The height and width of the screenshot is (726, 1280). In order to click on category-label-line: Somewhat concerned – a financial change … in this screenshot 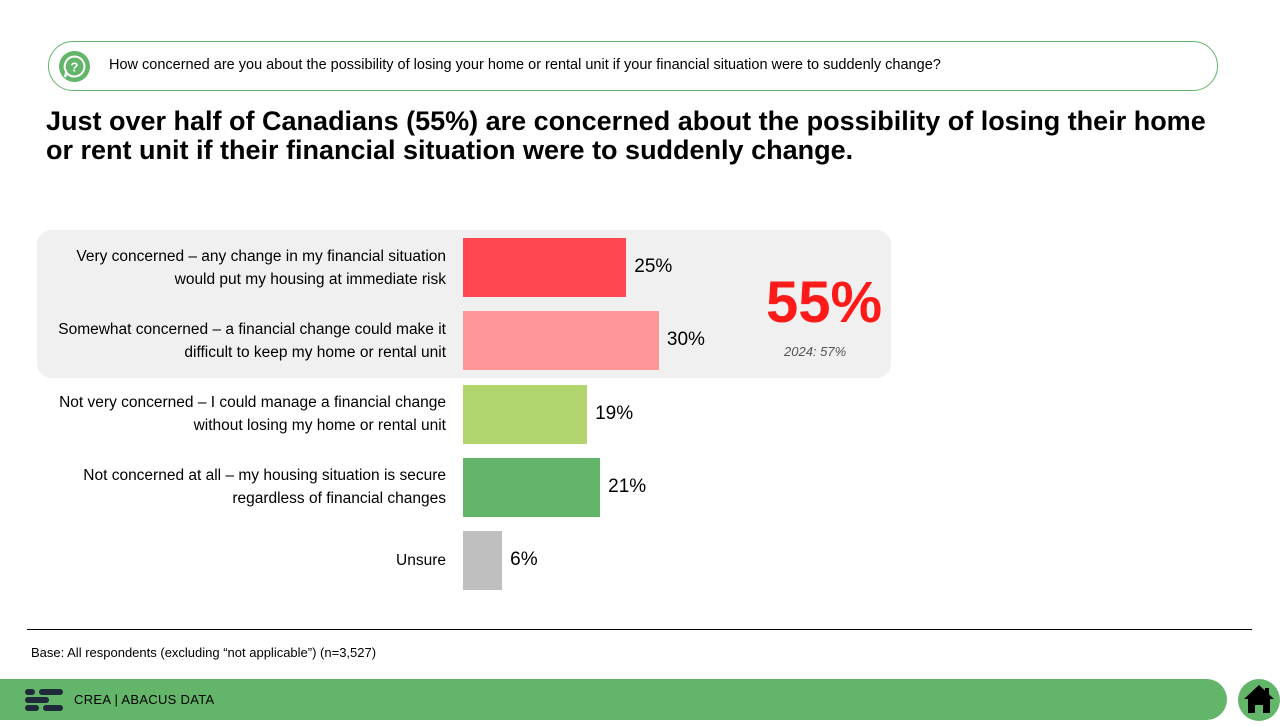, I will do `click(252, 329)`.